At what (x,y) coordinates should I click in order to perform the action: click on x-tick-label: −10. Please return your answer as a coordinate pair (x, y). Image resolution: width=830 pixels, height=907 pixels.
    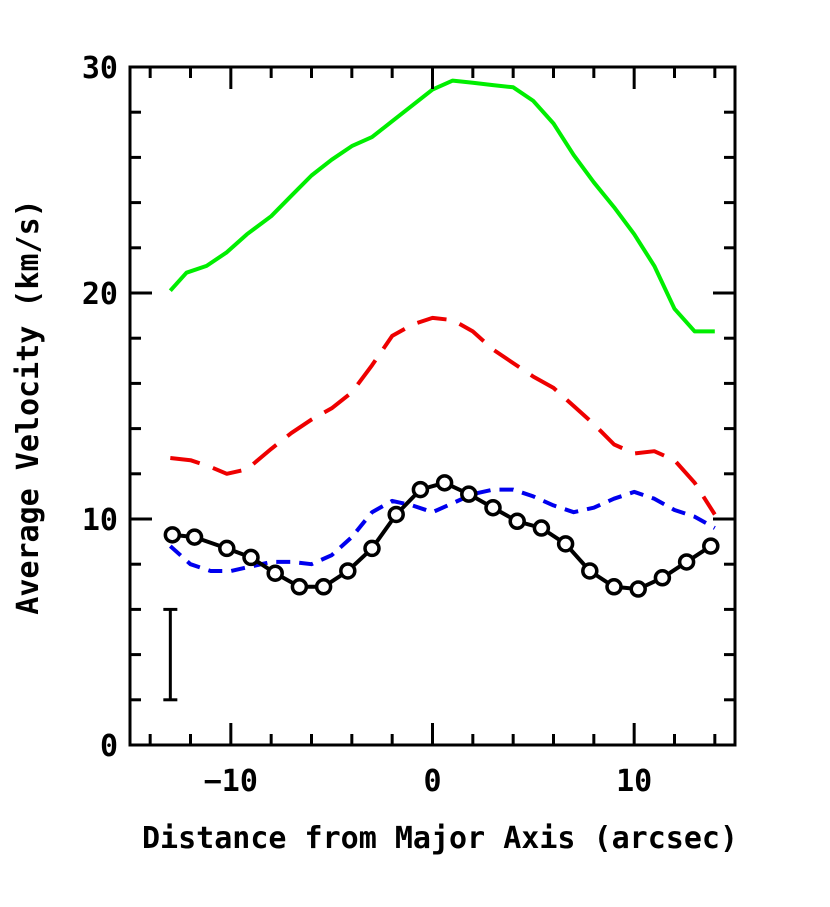
    Looking at the image, I should click on (231, 781).